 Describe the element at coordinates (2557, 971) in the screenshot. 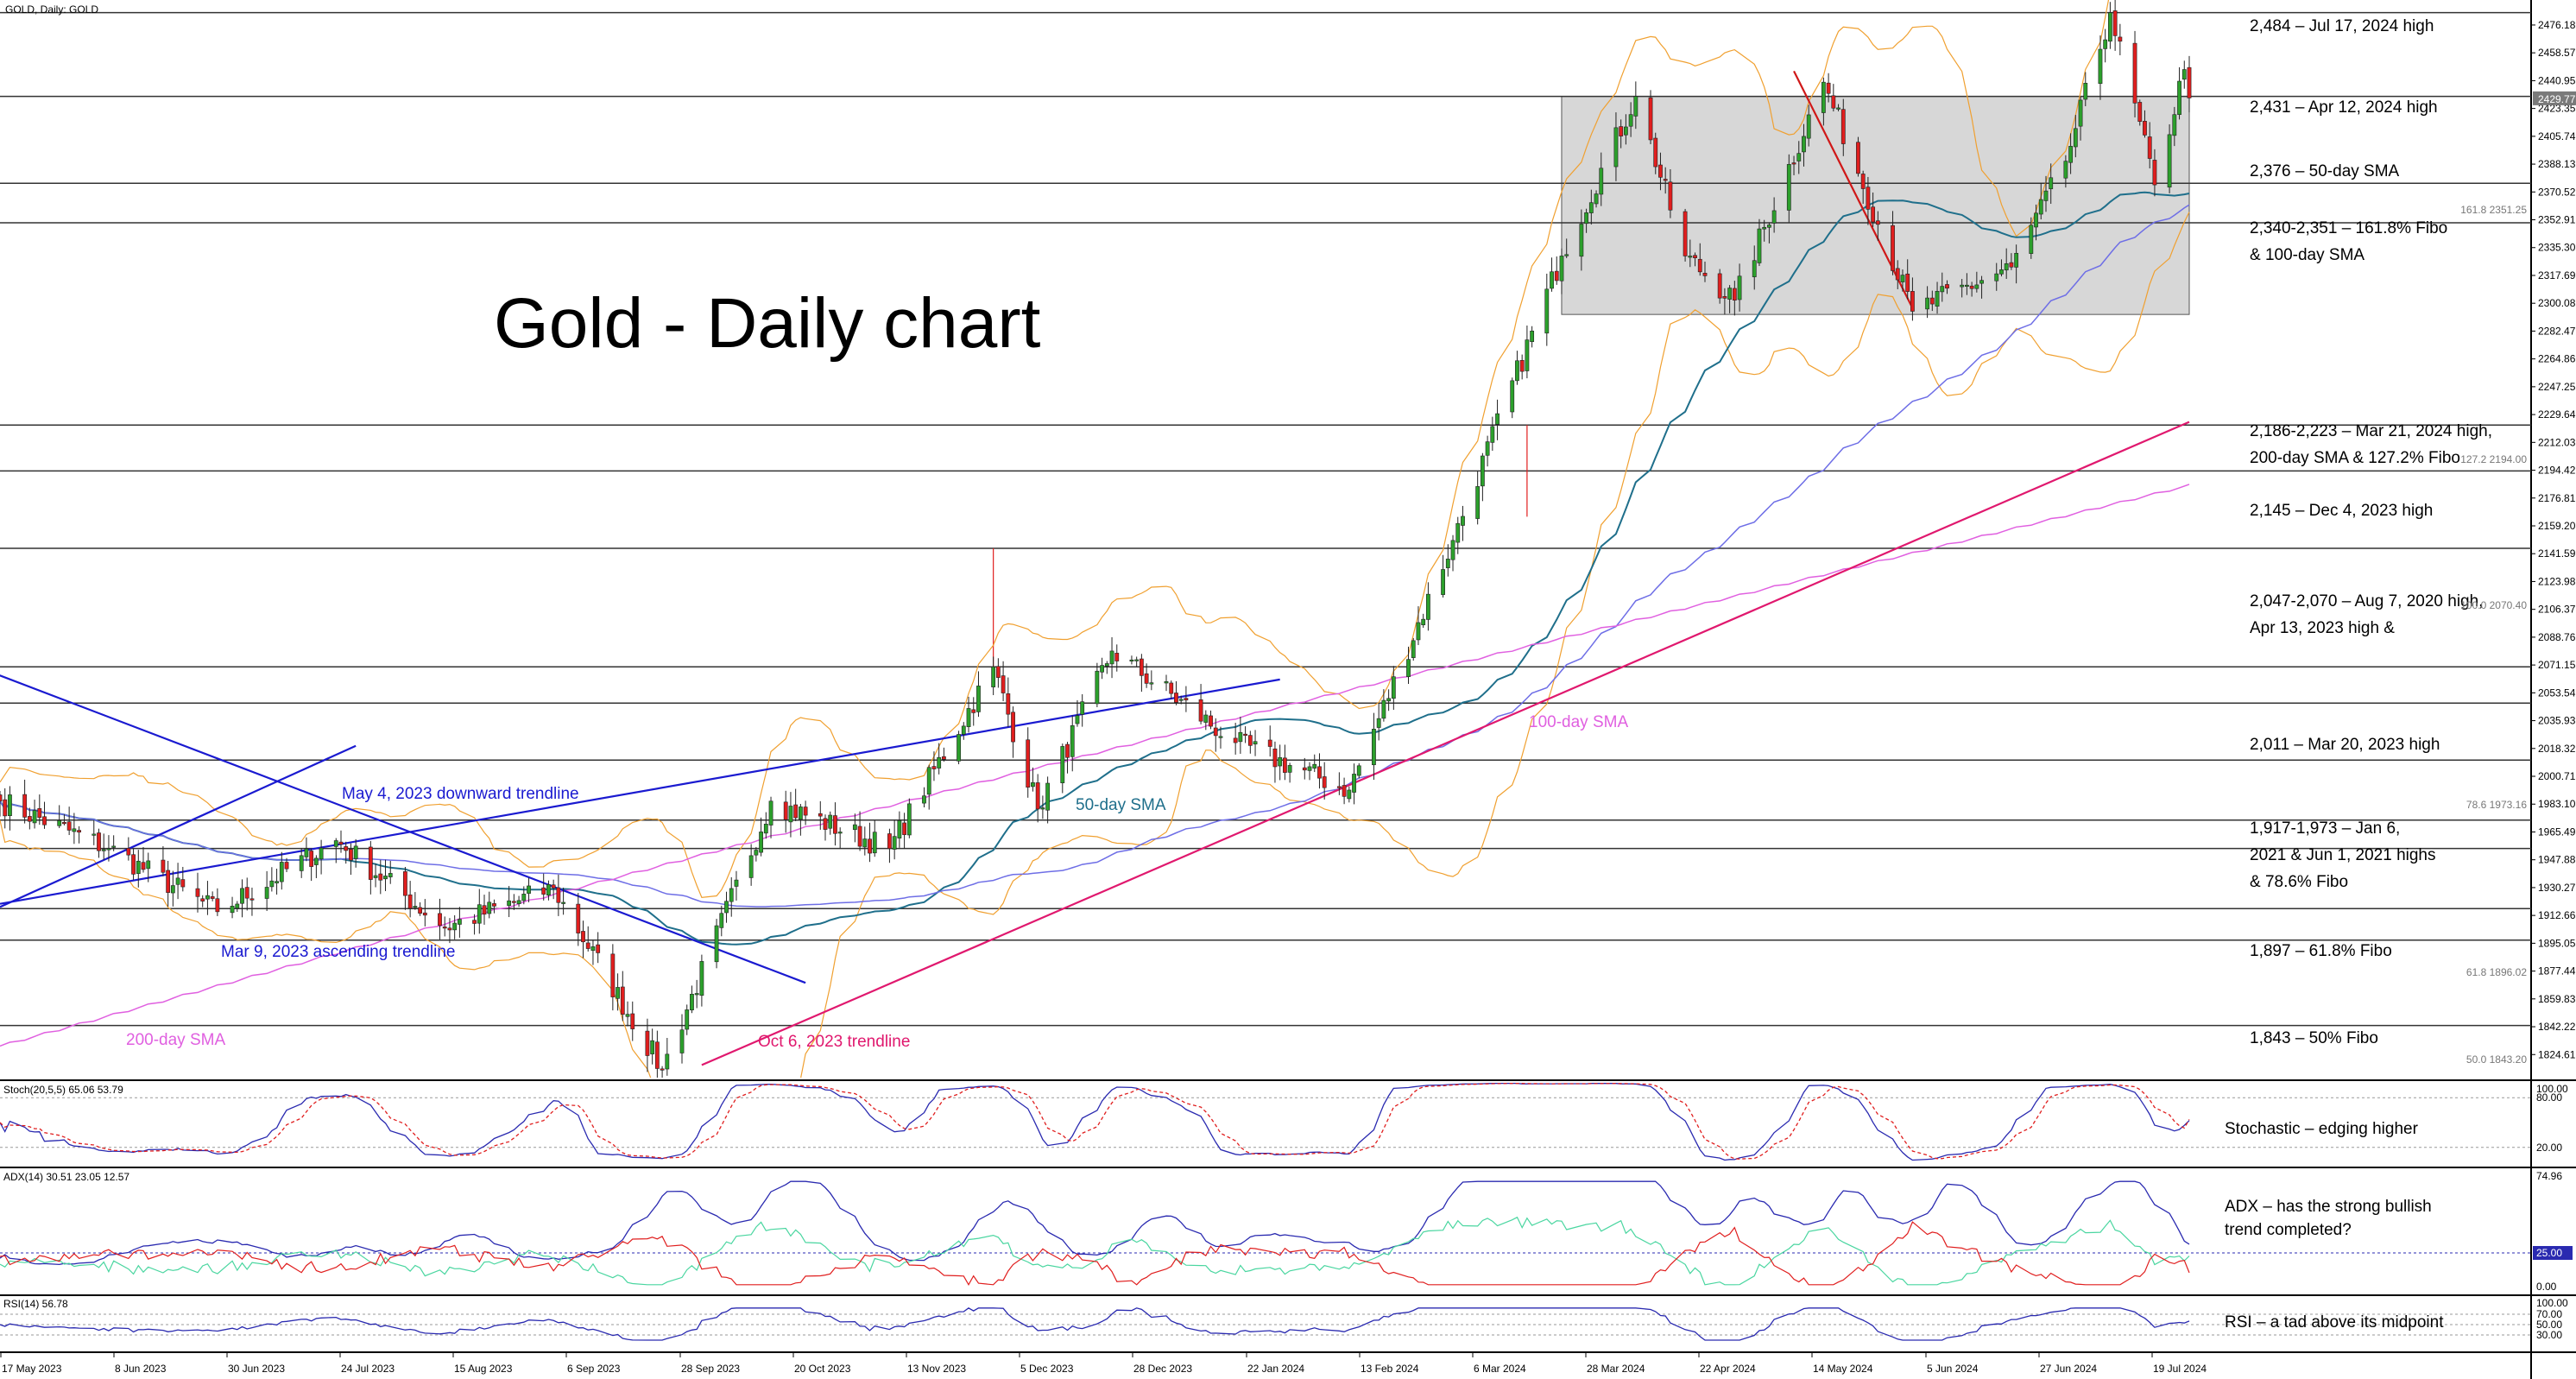

I see `price-axis-label: 1877.44` at that location.